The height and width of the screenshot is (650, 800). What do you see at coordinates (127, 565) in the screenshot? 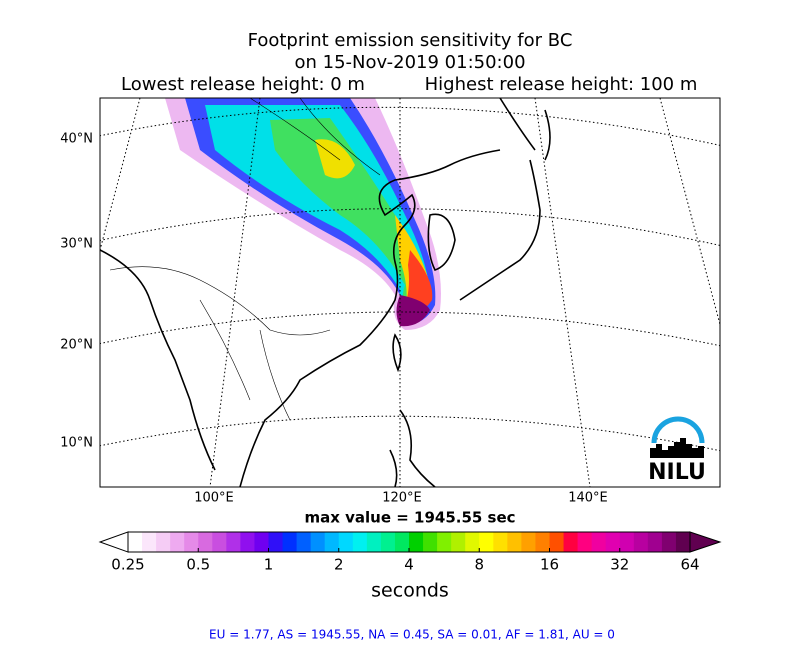
I see `colorbar-tick-label: 0.25` at bounding box center [127, 565].